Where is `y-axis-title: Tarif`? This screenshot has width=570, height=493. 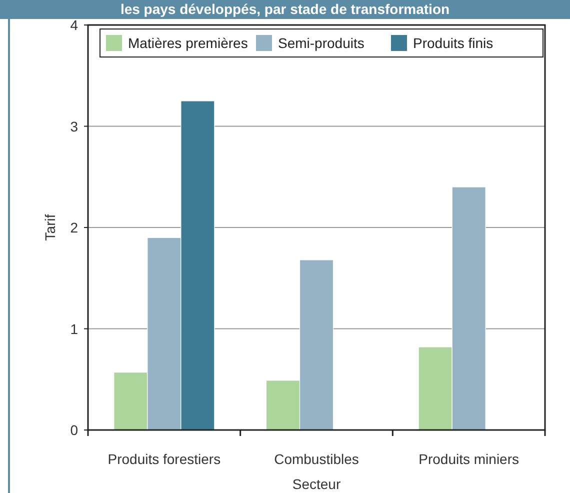 y-axis-title: Tarif is located at coordinates (50, 227).